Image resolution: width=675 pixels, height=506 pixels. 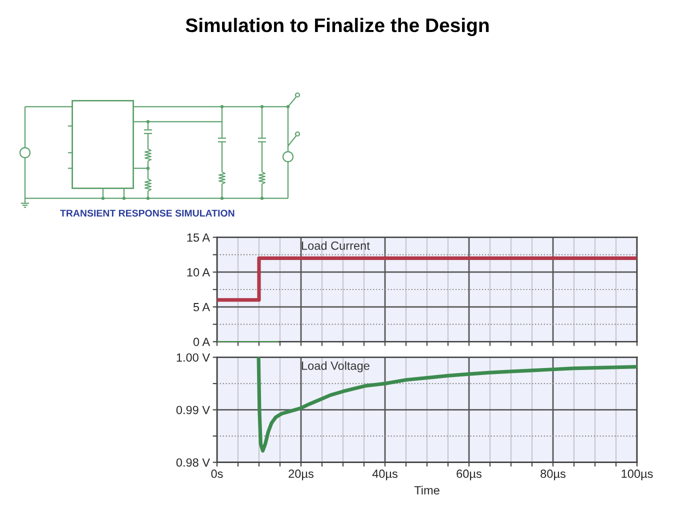 I want to click on x-axis-title: Time, so click(x=427, y=490).